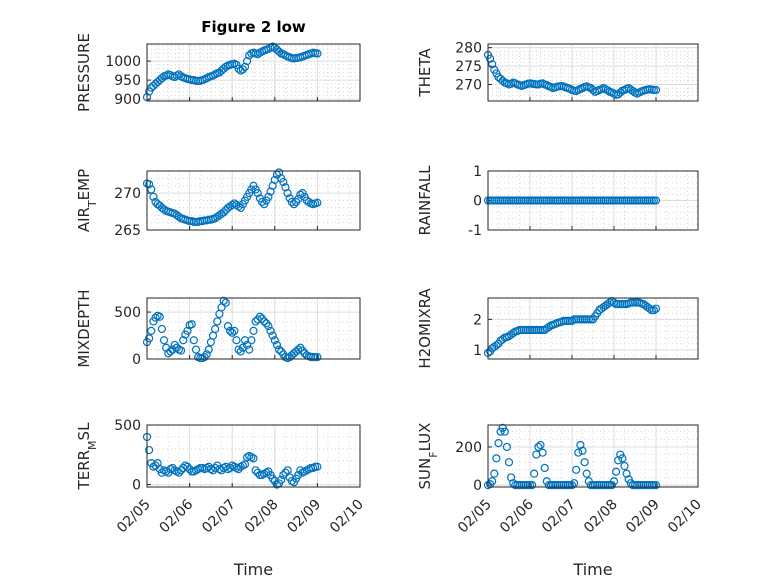 This screenshot has height=588, width=778. Describe the element at coordinates (127, 426) in the screenshot. I see `y-tick-label: 500` at that location.